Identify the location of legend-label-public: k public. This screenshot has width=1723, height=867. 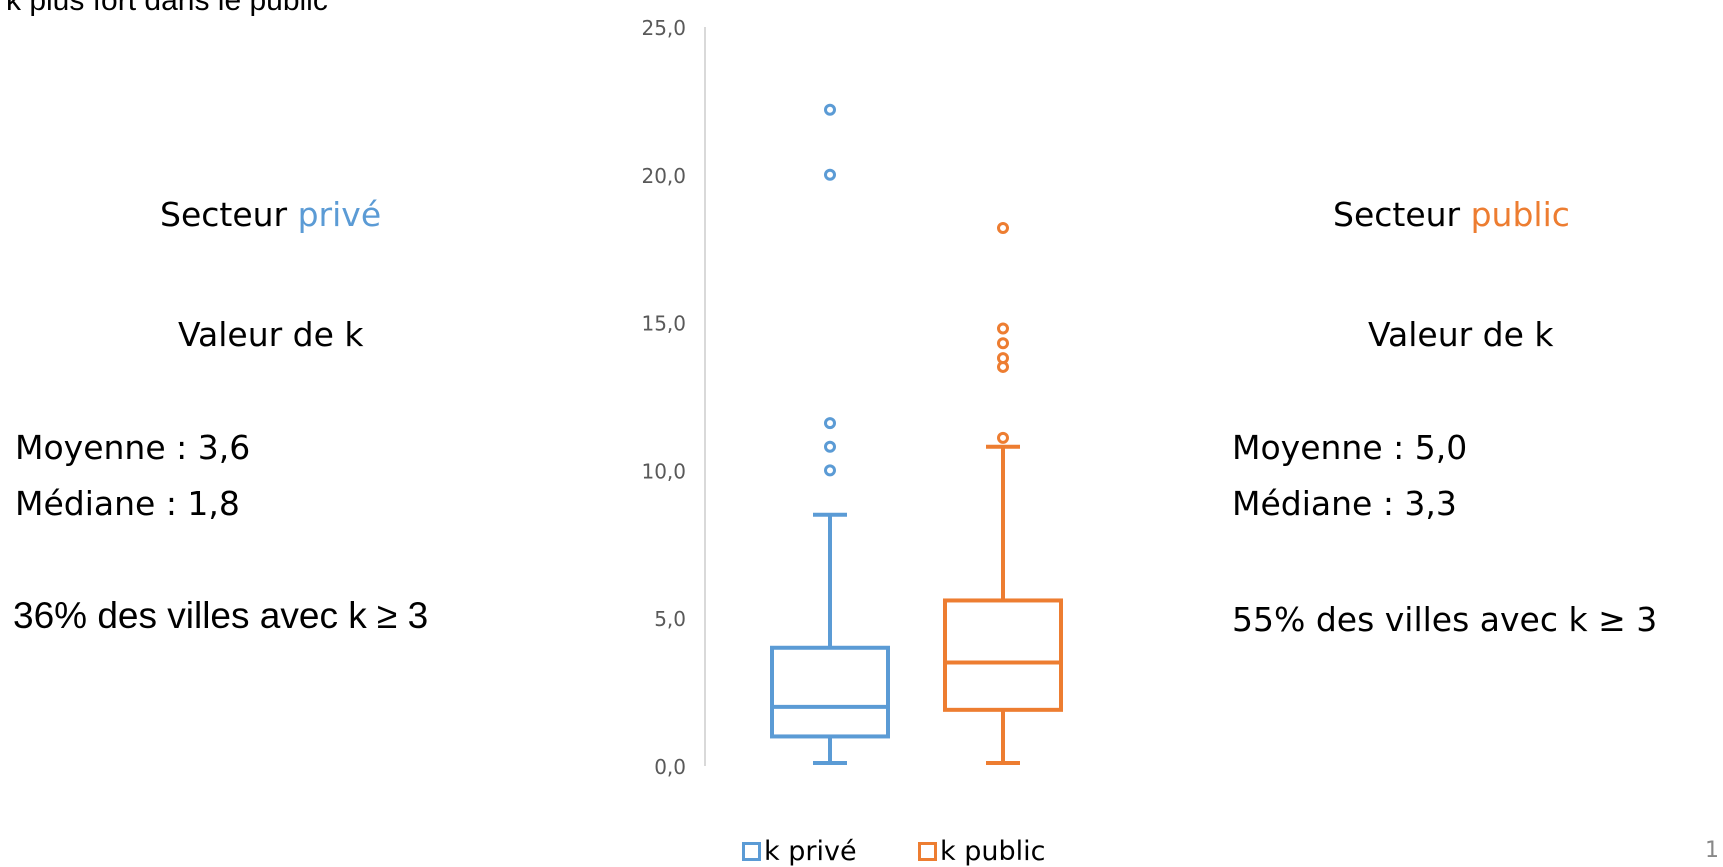
(993, 851).